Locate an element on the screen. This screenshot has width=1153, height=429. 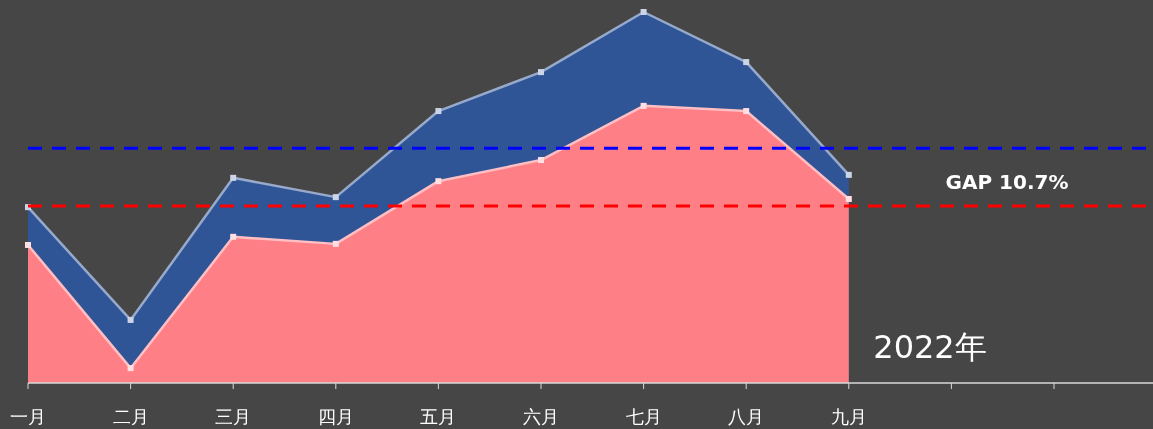
x-tick-label: 一月 is located at coordinates (28, 416).